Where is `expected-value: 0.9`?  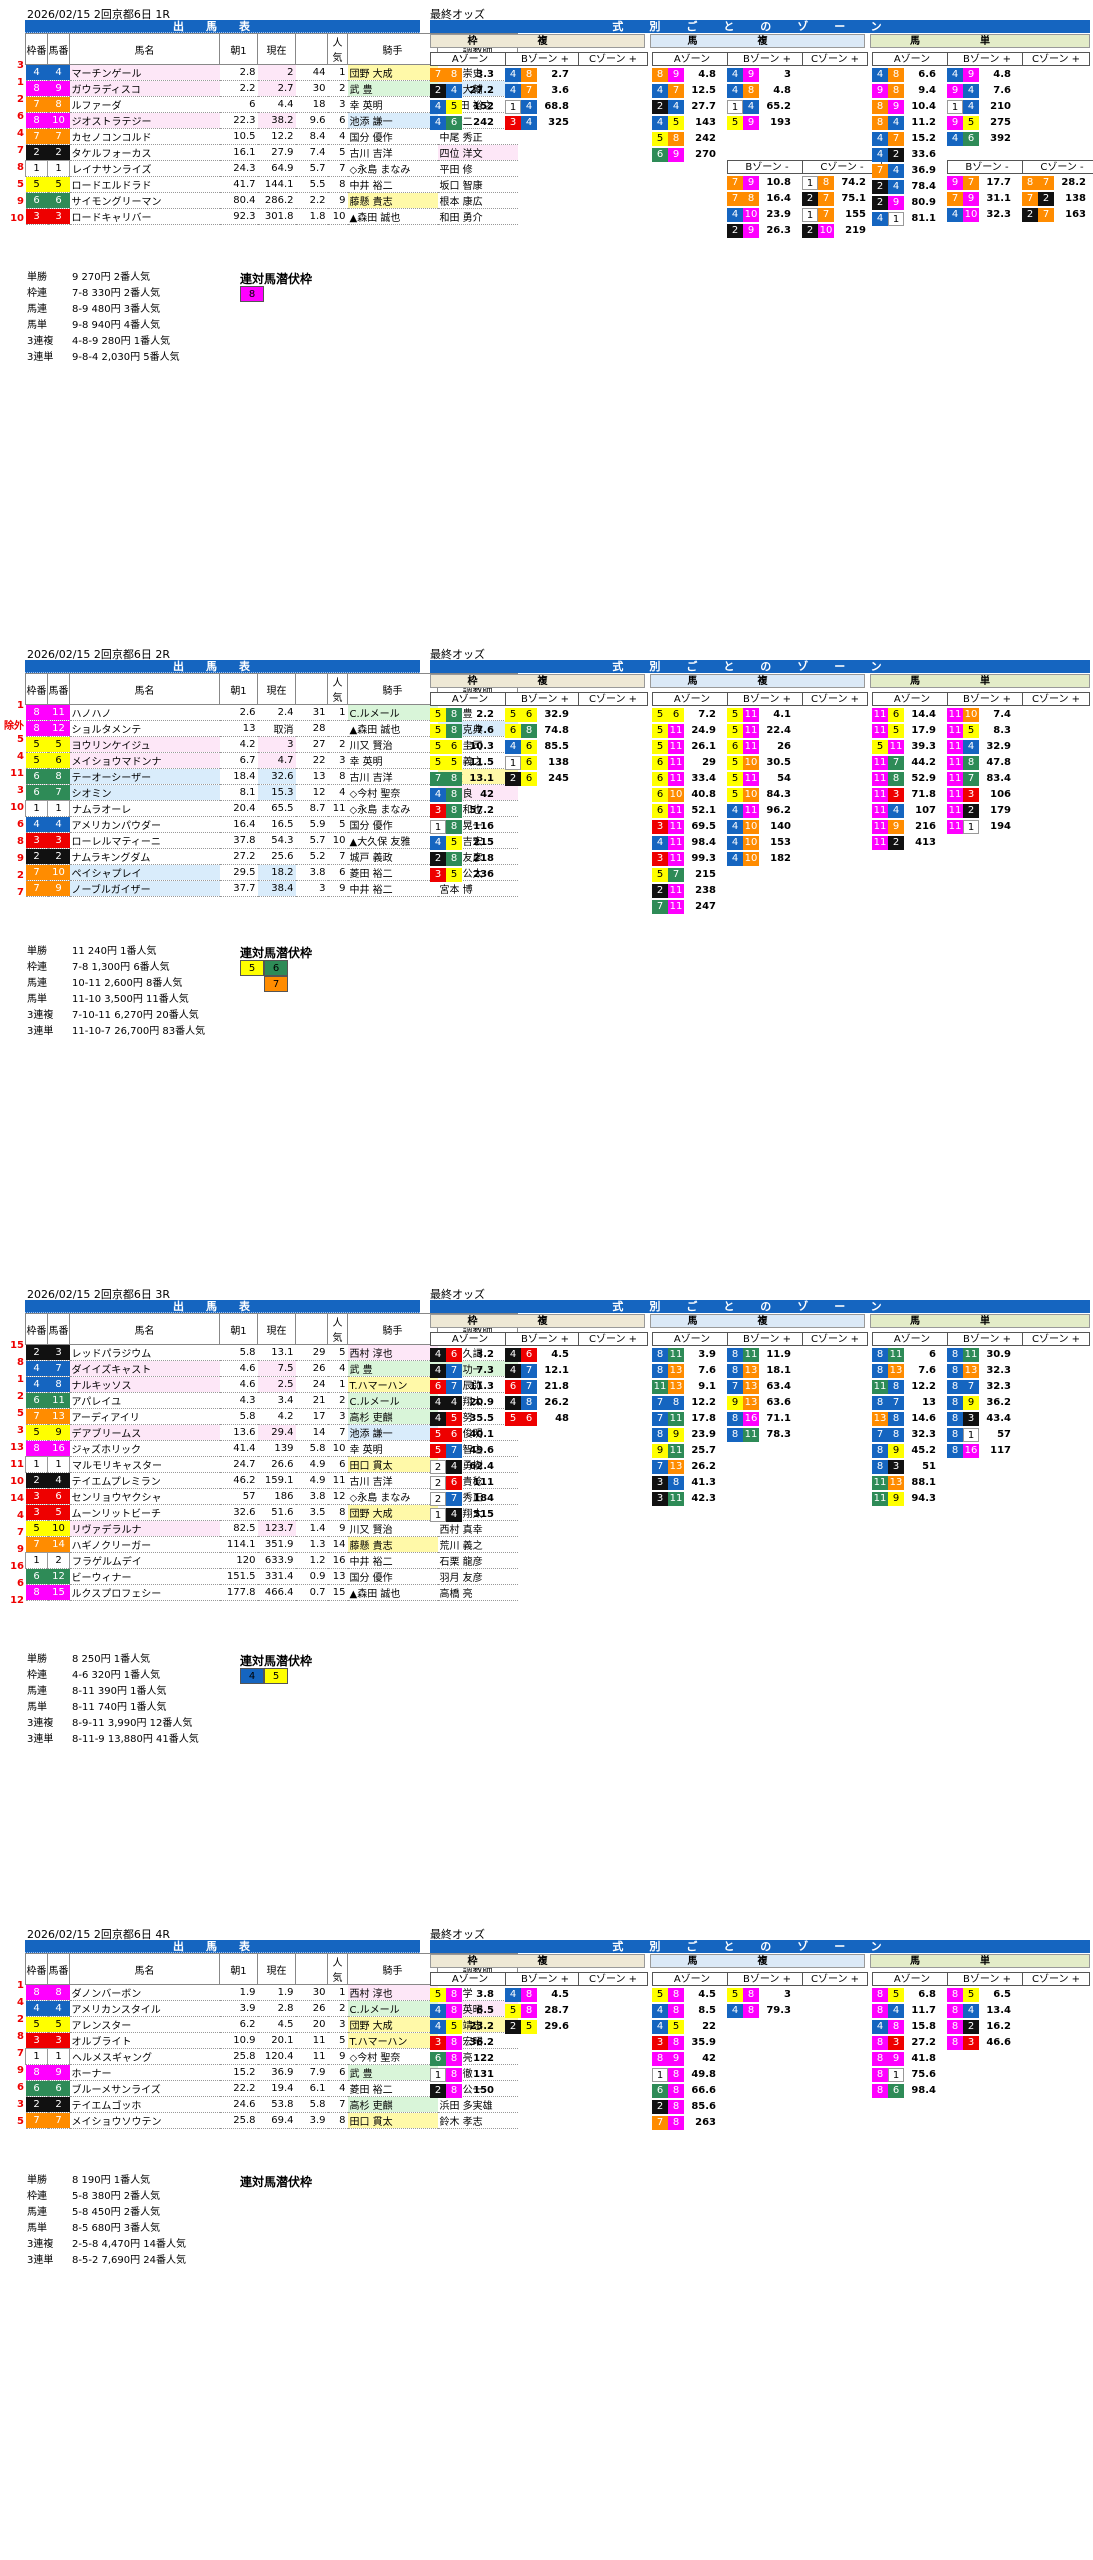 expected-value: 0.9 is located at coordinates (311, 1576).